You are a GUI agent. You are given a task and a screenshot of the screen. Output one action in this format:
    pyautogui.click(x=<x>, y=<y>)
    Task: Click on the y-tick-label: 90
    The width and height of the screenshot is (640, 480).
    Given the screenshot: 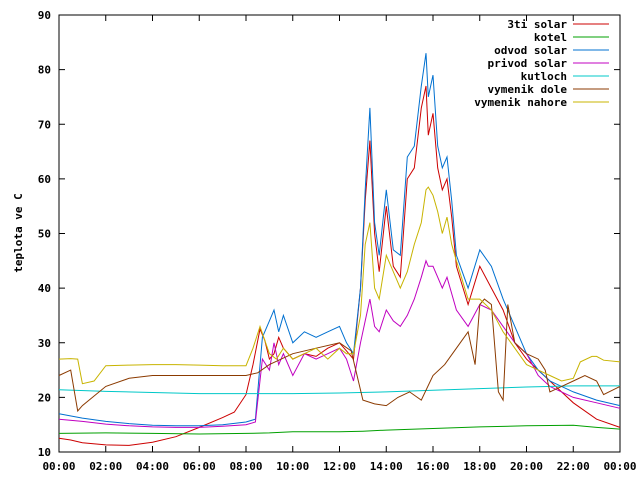 What is the action you would take?
    pyautogui.click(x=44, y=15)
    